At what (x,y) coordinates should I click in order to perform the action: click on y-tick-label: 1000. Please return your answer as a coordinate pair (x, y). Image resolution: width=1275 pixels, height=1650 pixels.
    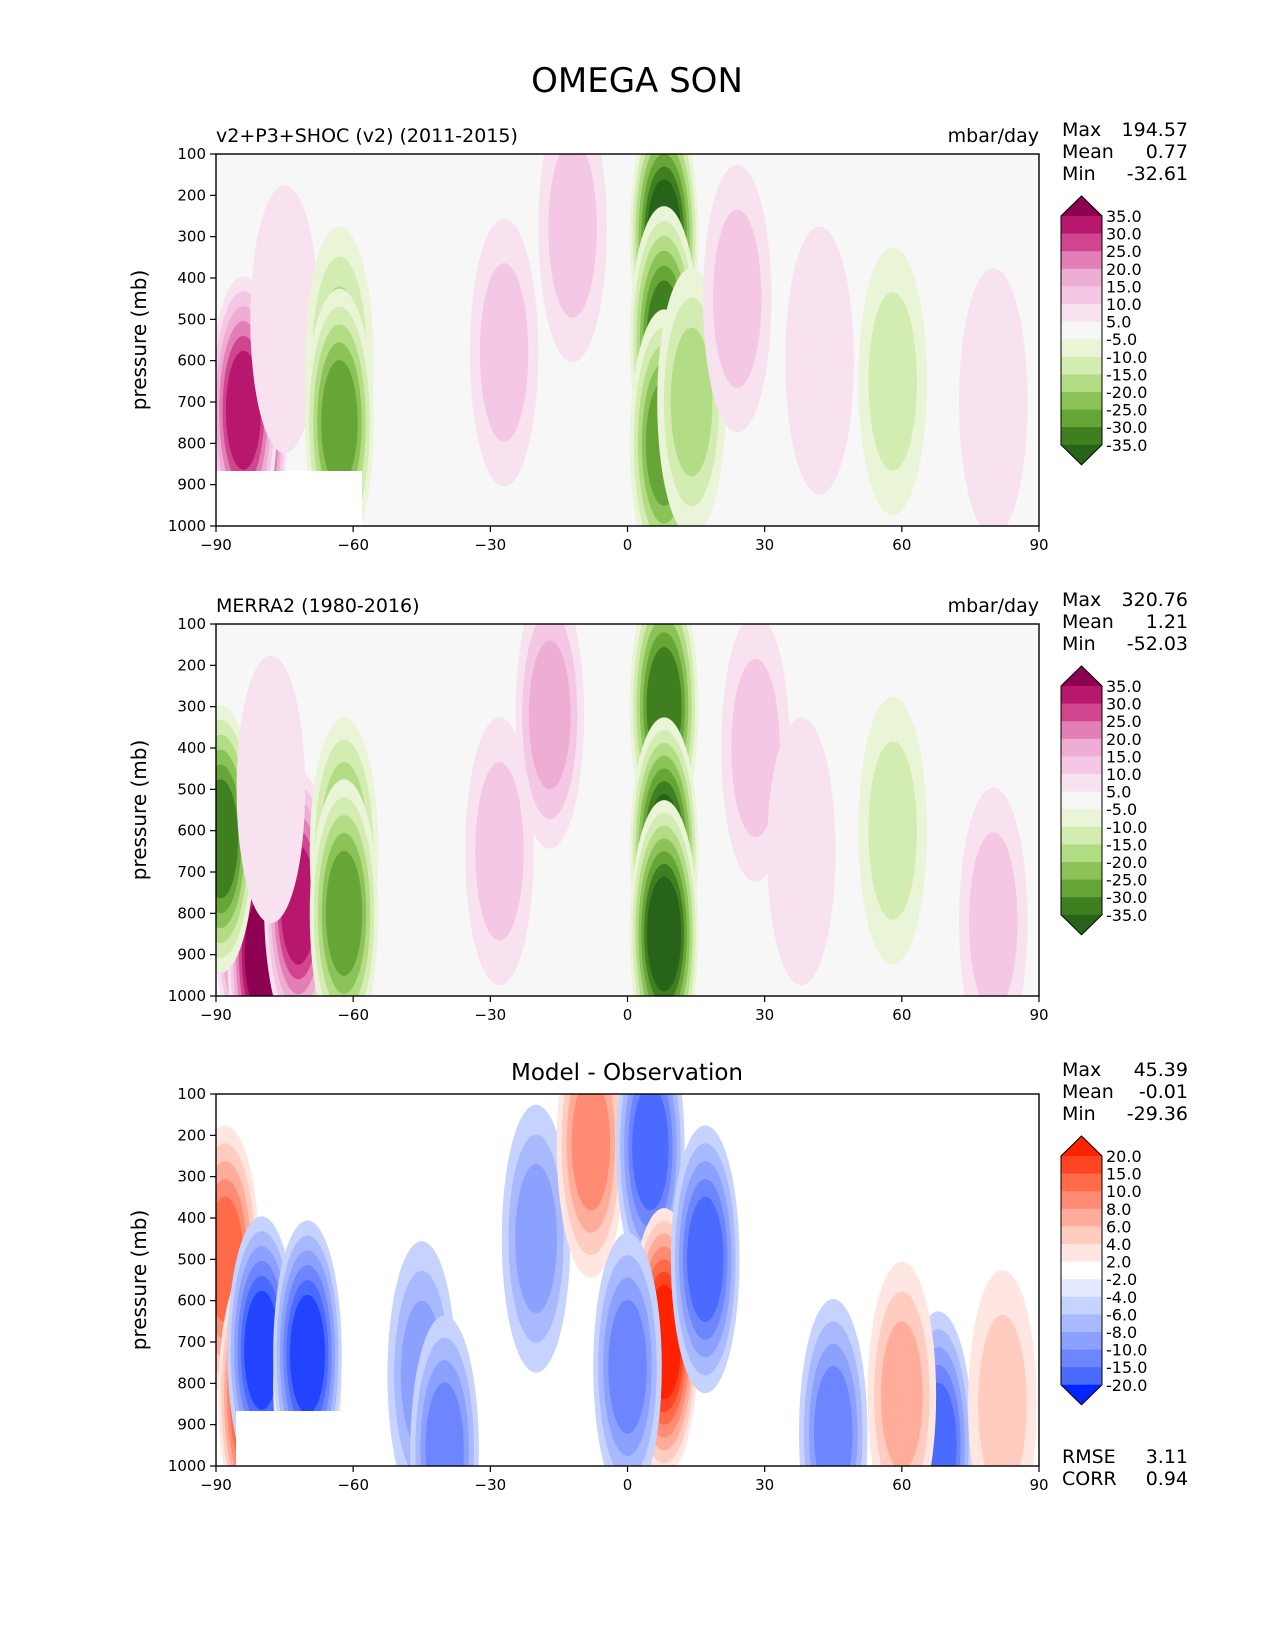
    Looking at the image, I should click on (187, 1466).